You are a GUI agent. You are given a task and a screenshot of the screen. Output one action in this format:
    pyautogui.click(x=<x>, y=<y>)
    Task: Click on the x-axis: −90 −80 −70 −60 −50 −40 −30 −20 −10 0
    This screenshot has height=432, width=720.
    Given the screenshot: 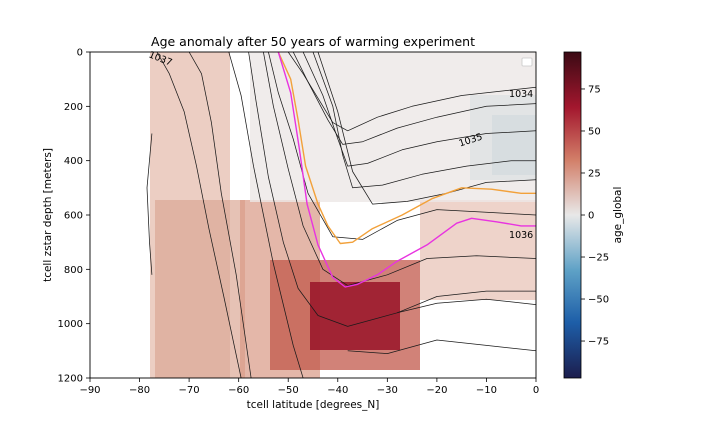 What is the action you would take?
    pyautogui.click(x=309, y=387)
    